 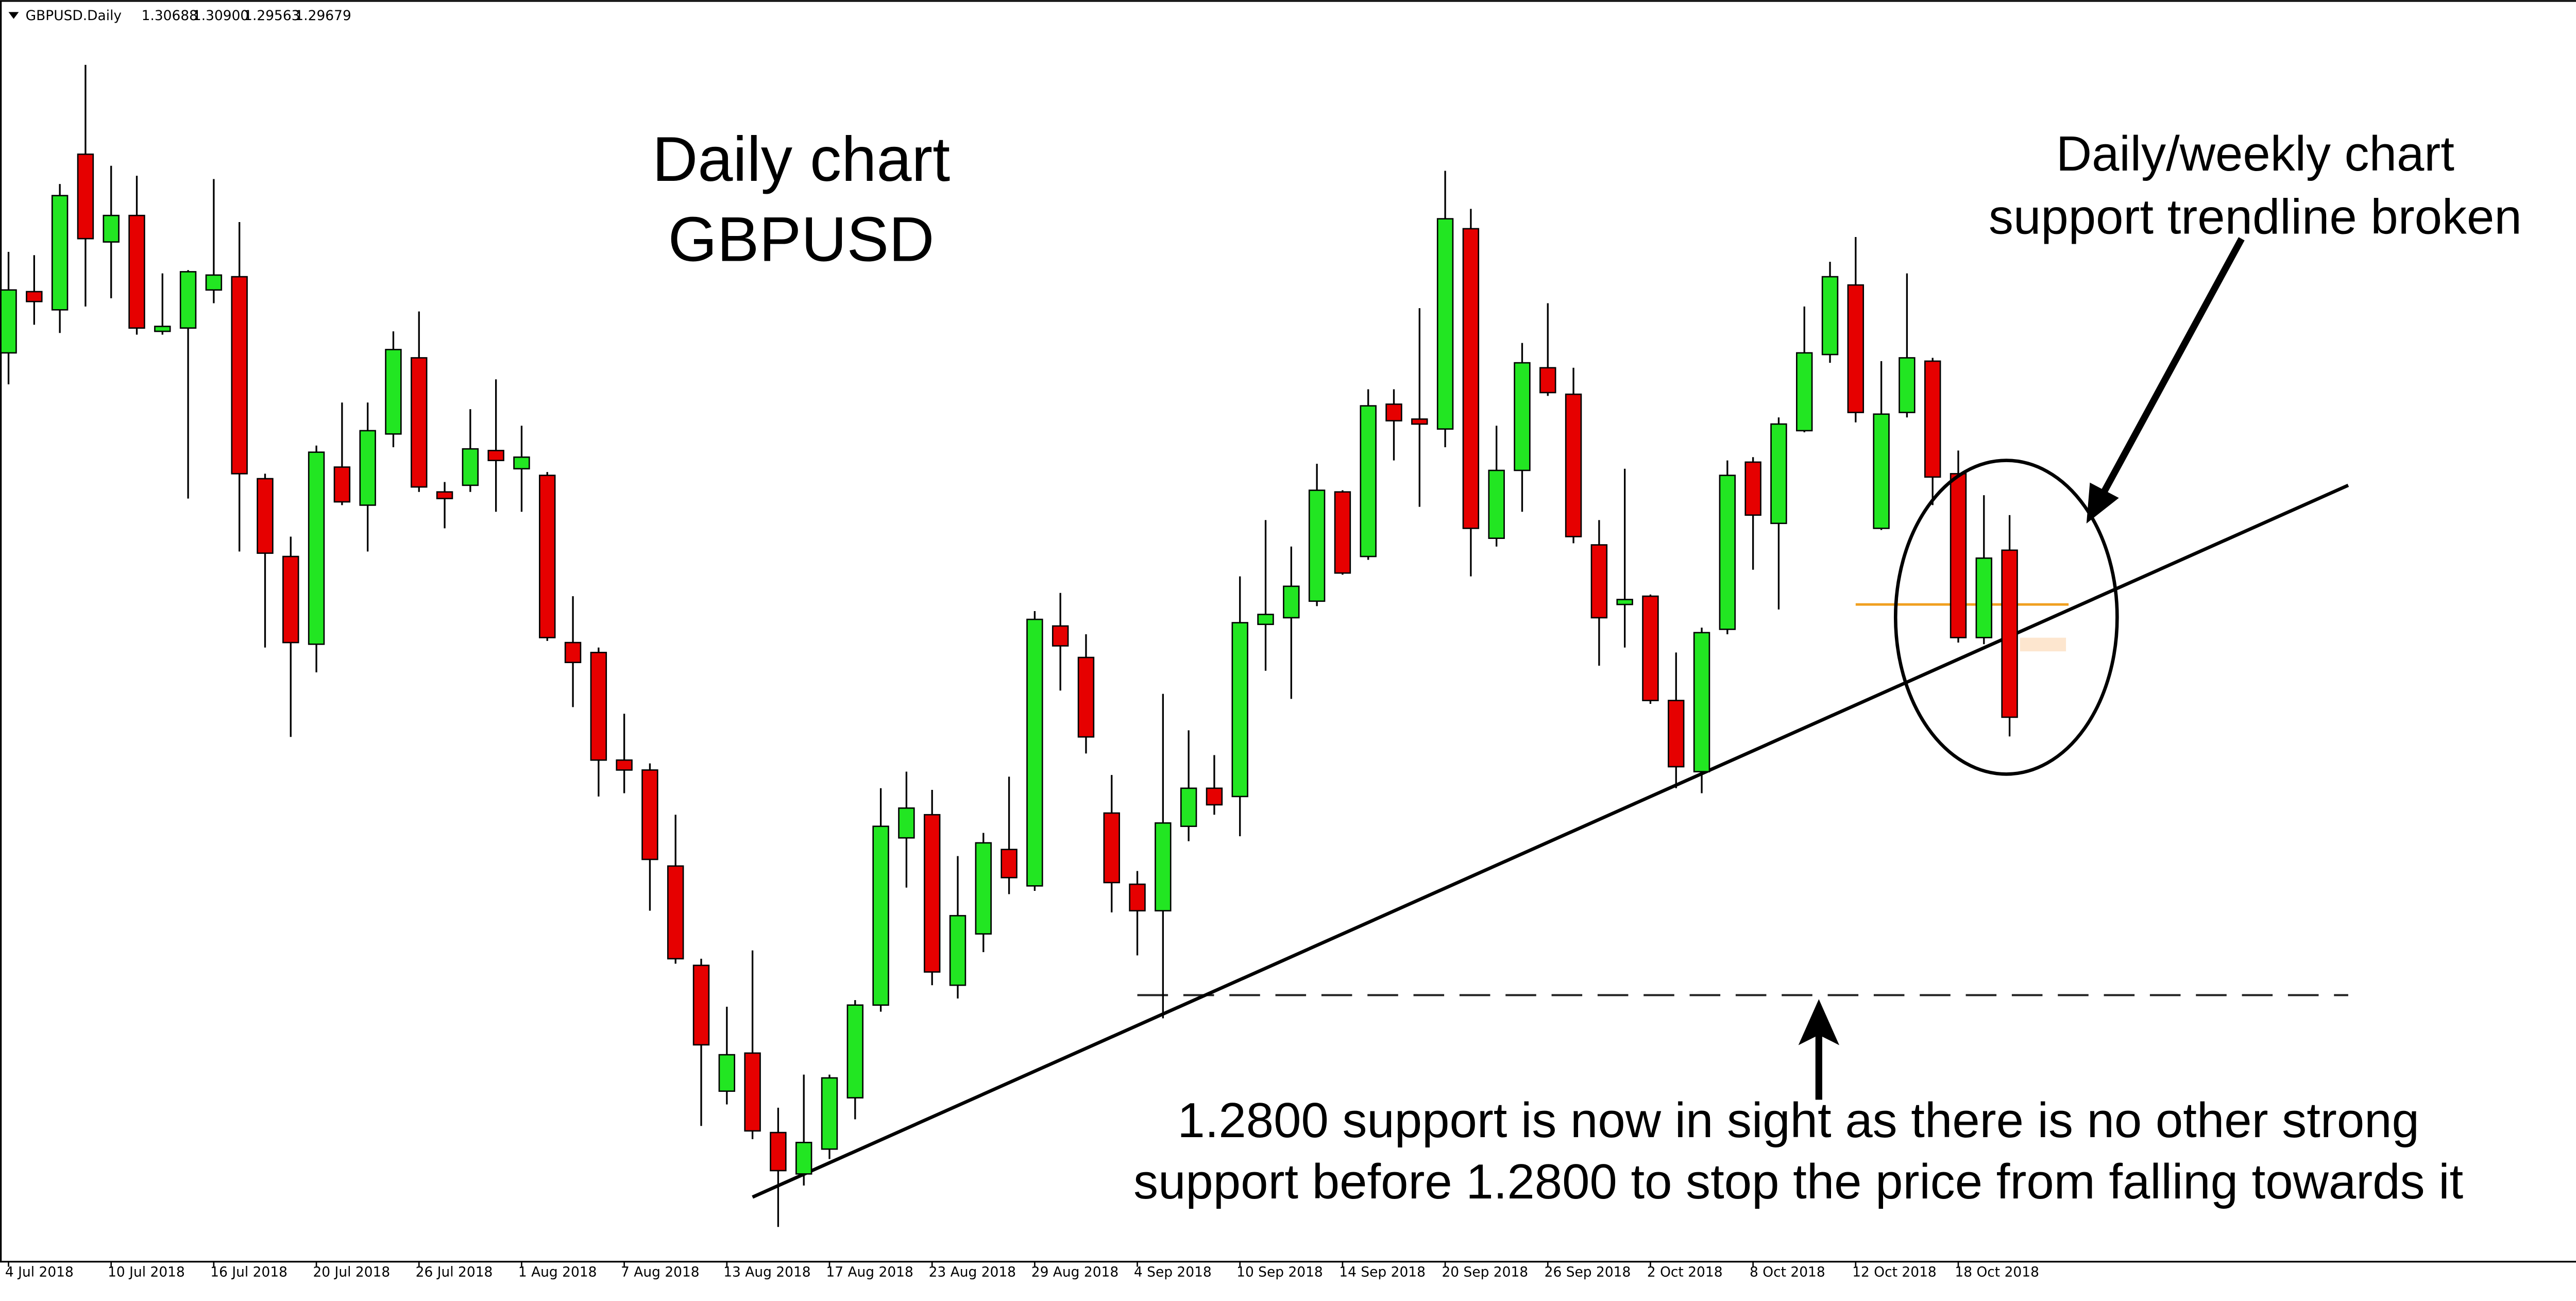 What do you see at coordinates (2255, 153) in the screenshot?
I see `annotation-text: Daily/weekly chart` at bounding box center [2255, 153].